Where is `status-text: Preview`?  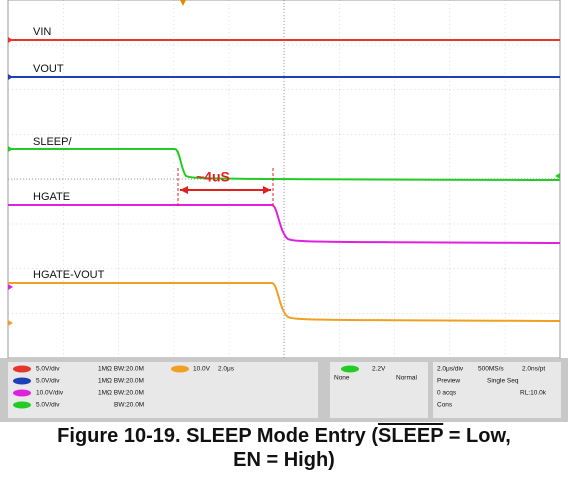
status-text: Preview is located at coordinates (448, 381).